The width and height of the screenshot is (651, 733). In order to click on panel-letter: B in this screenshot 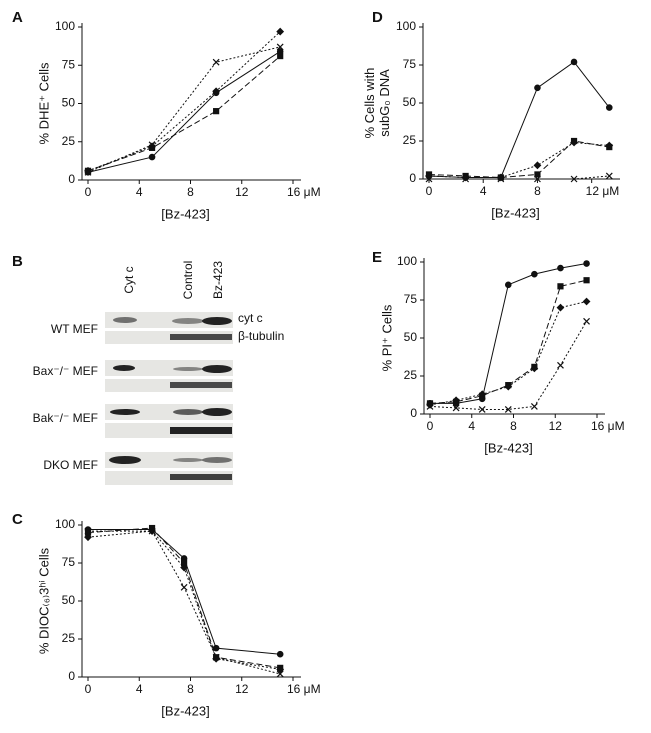, I will do `click(17, 261)`.